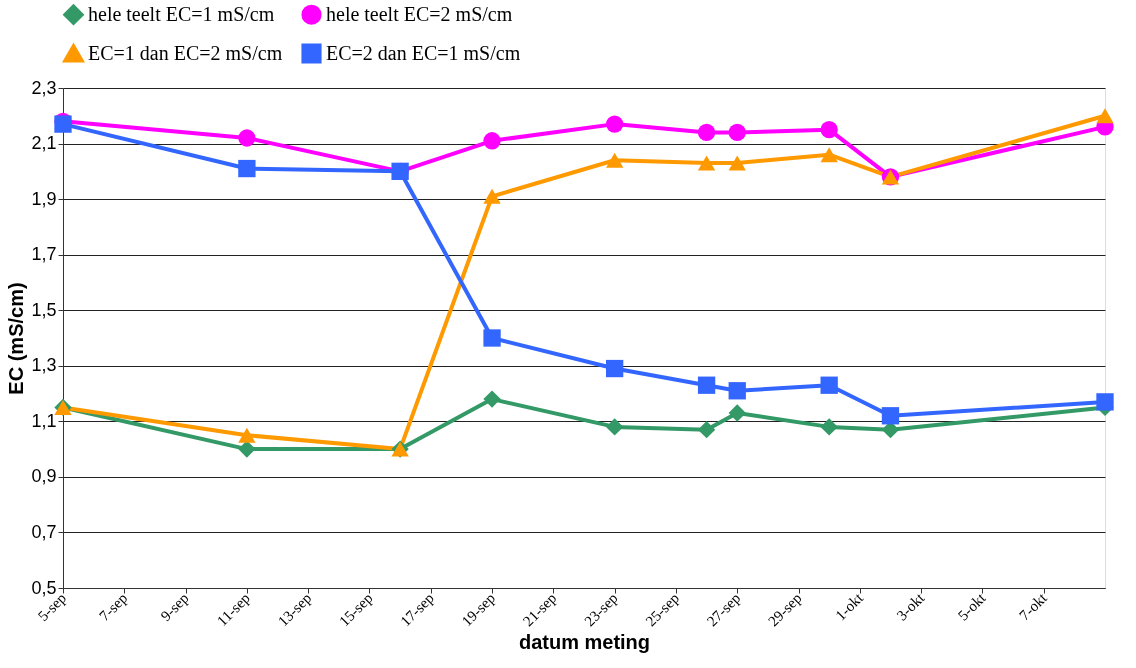  I want to click on y-tick-label: 0,9, so click(44, 476).